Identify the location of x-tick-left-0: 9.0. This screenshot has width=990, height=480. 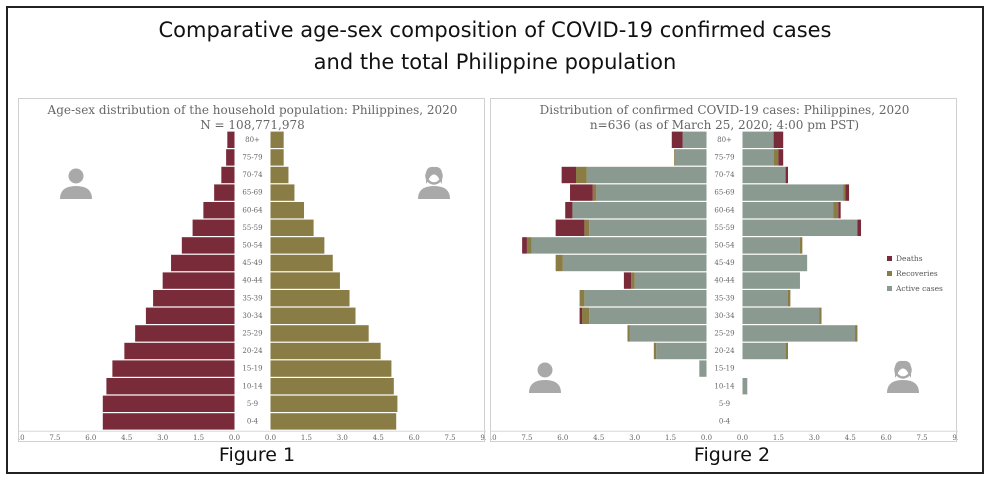
(22, 438).